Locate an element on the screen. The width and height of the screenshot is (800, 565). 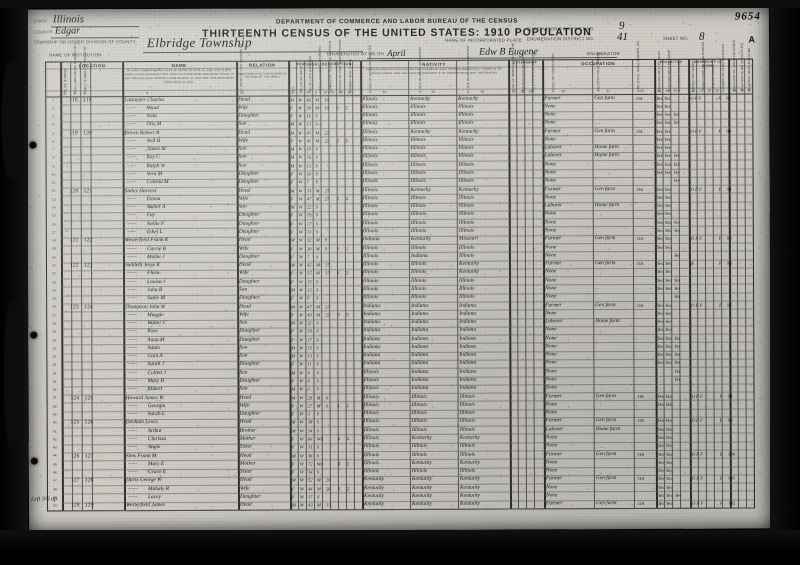
line-number: 9 is located at coordinates (53, 166).